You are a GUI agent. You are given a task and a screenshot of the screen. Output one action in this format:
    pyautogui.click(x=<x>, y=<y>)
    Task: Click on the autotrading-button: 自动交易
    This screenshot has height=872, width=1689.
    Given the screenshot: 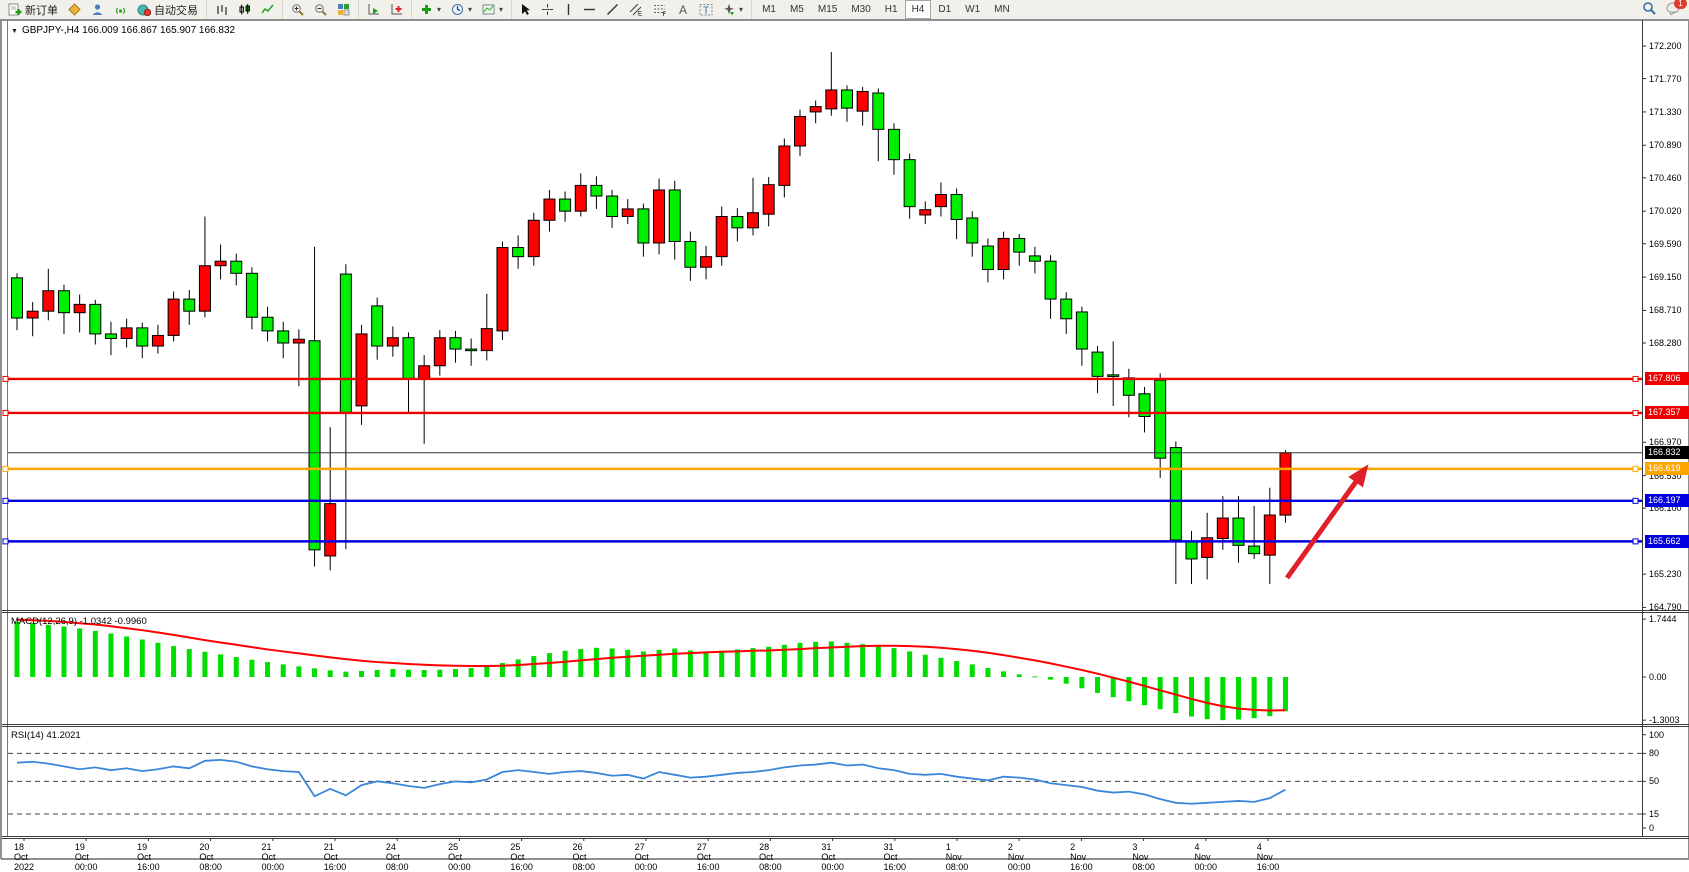 What is the action you would take?
    pyautogui.click(x=167, y=9)
    